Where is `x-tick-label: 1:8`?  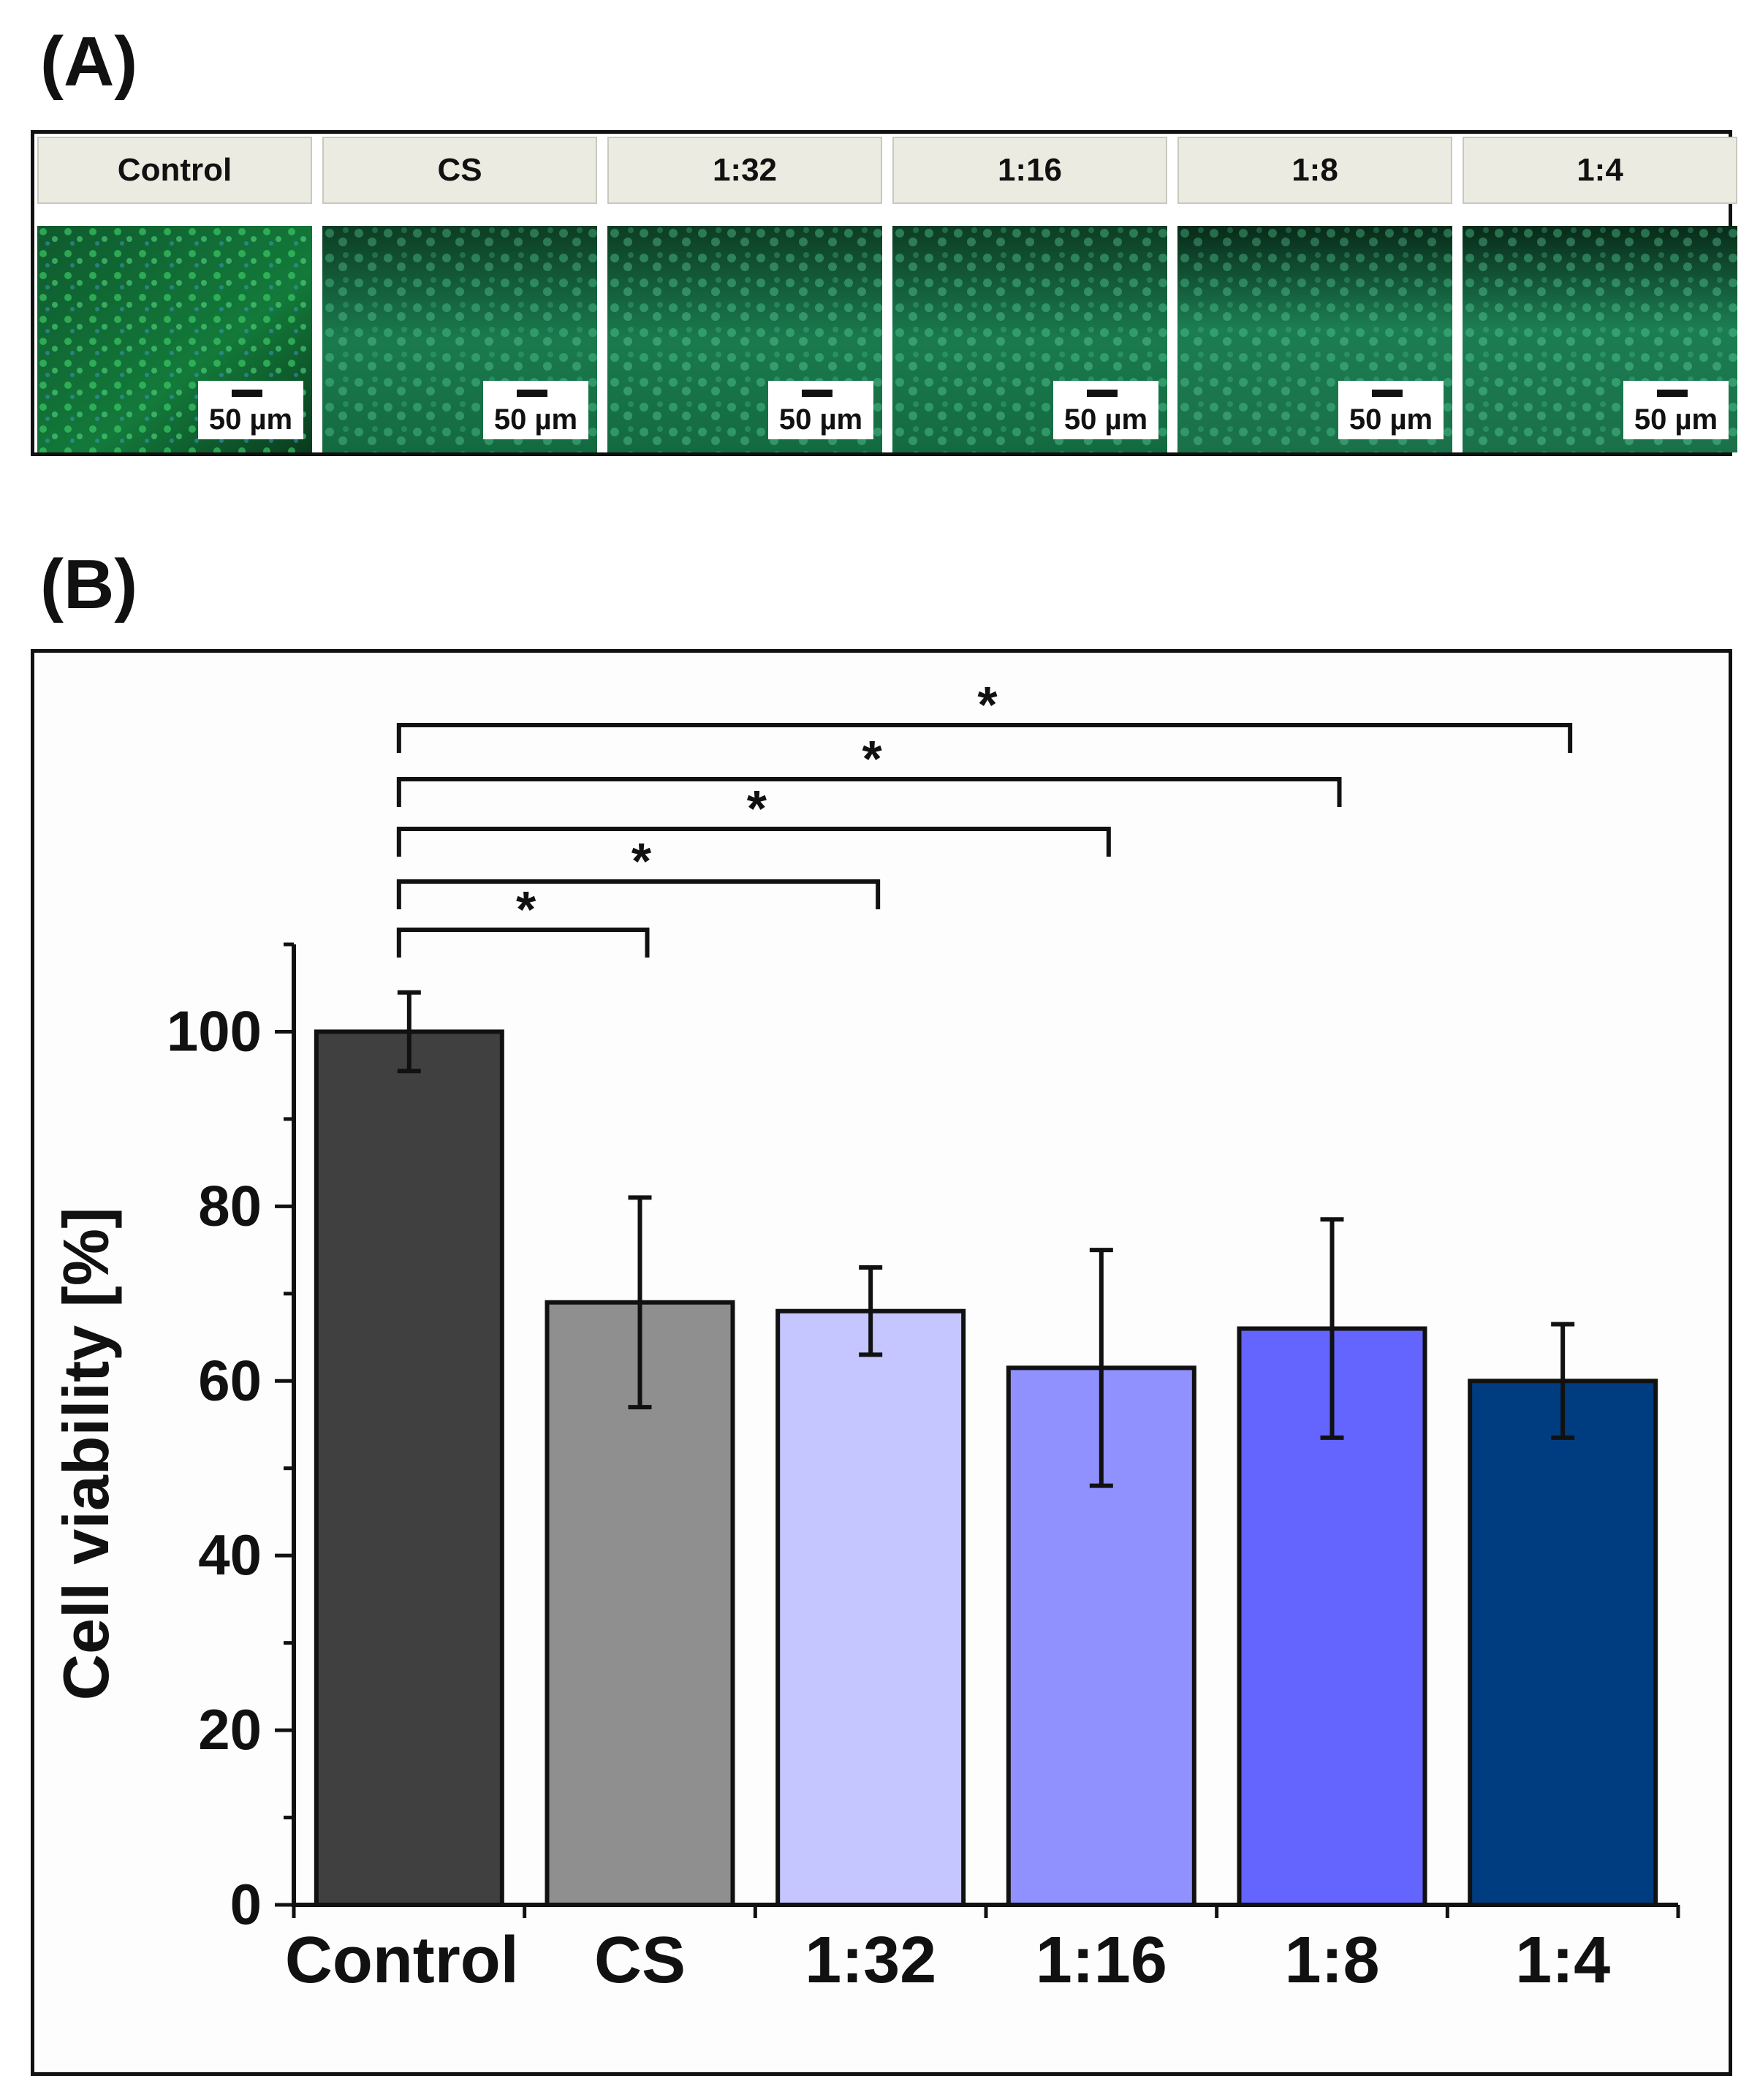
x-tick-label: 1:8 is located at coordinates (1331, 1960).